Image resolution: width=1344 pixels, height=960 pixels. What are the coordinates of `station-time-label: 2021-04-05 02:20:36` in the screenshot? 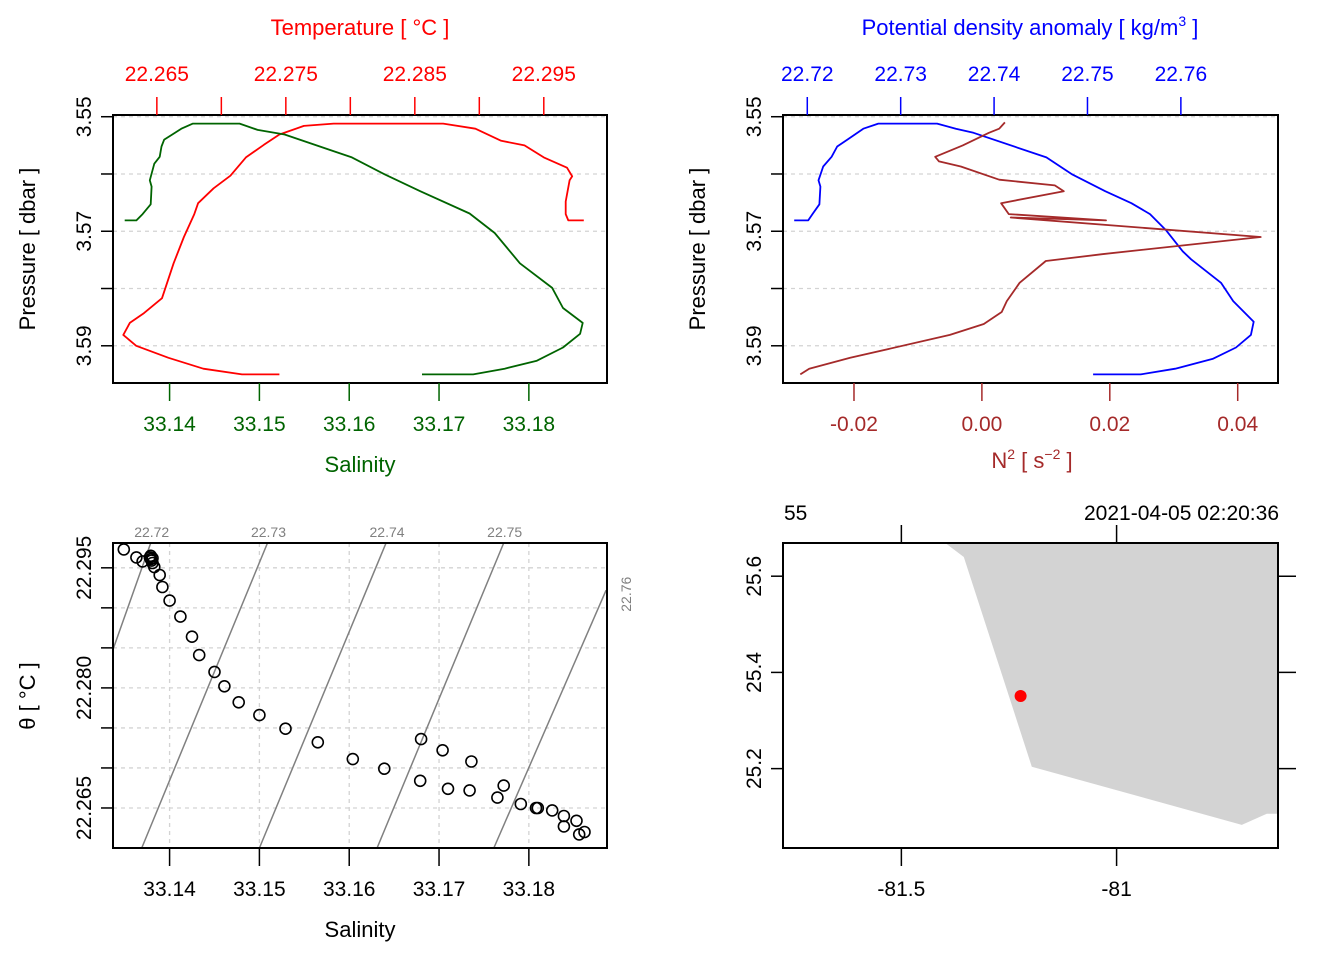 It's located at (1181, 513).